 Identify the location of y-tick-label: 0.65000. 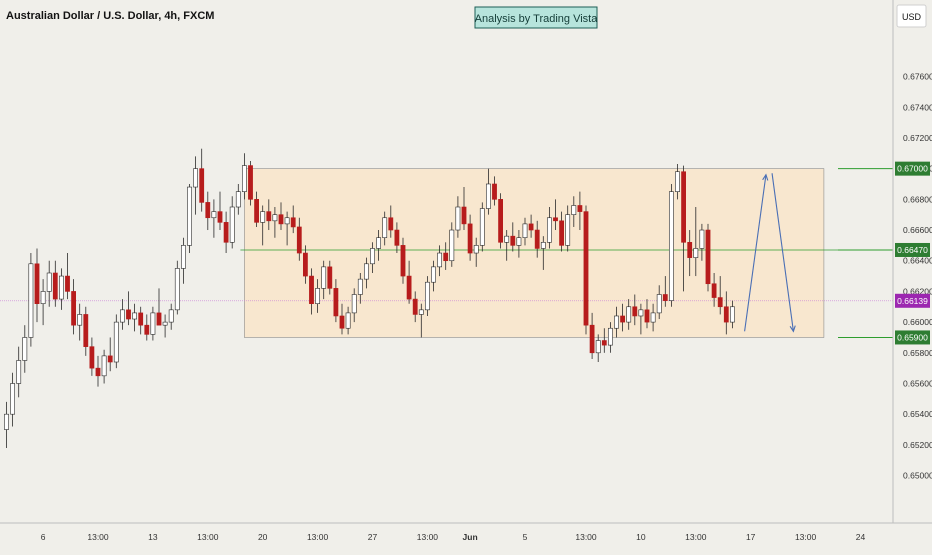
(917, 476).